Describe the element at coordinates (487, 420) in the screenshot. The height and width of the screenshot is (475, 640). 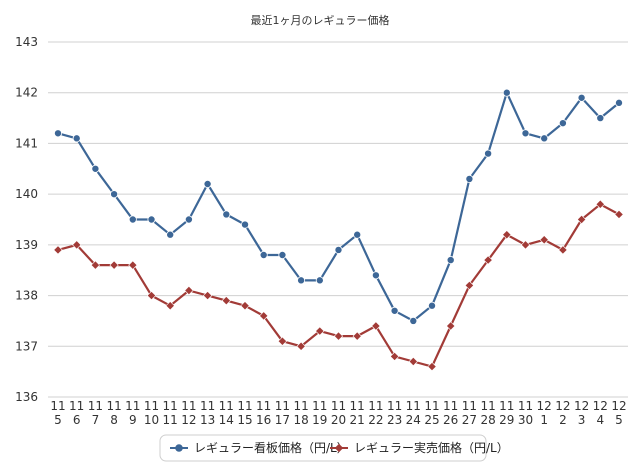
I see `x-tick-label-day: 28` at that location.